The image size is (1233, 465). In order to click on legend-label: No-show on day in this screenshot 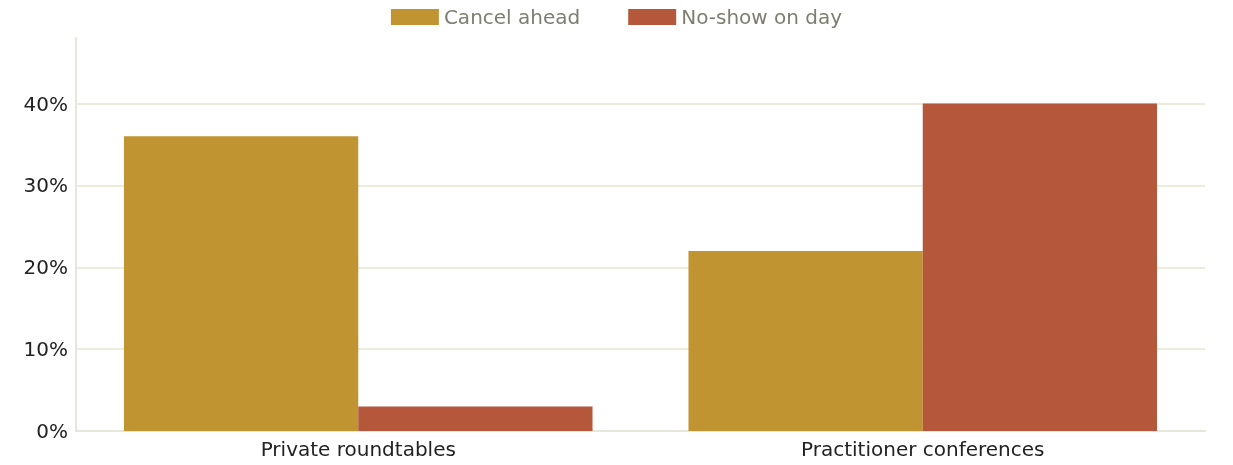, I will do `click(762, 17)`.